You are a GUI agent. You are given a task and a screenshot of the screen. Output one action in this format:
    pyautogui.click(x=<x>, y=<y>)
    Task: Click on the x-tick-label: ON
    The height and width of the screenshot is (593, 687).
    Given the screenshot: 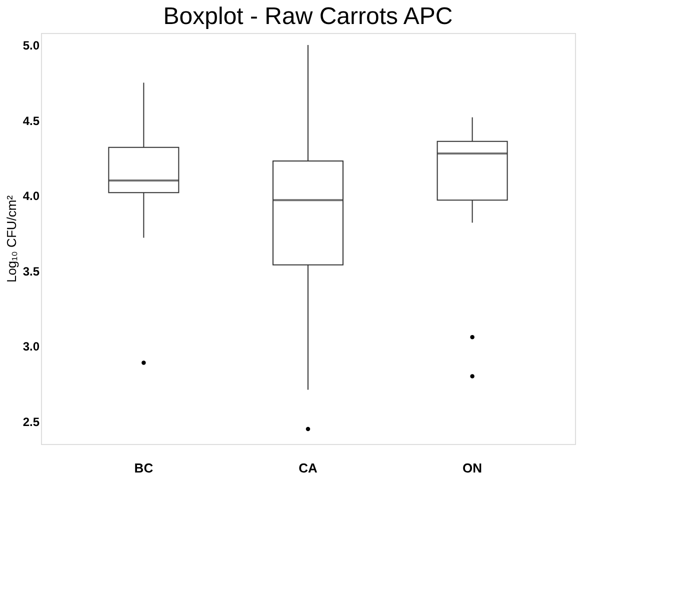 What is the action you would take?
    pyautogui.click(x=472, y=468)
    